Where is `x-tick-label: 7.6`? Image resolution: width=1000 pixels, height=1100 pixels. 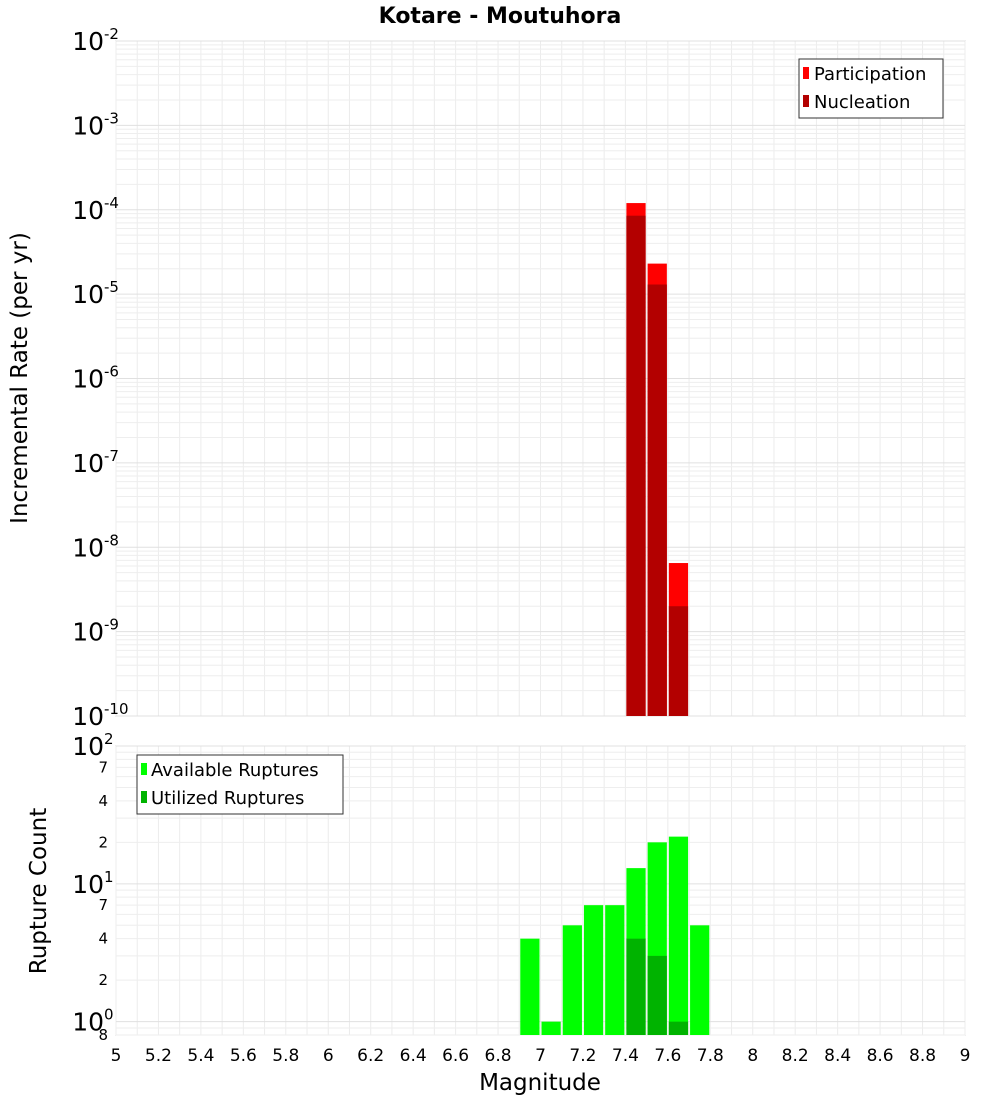
x-tick-label: 7.6 is located at coordinates (667, 1056).